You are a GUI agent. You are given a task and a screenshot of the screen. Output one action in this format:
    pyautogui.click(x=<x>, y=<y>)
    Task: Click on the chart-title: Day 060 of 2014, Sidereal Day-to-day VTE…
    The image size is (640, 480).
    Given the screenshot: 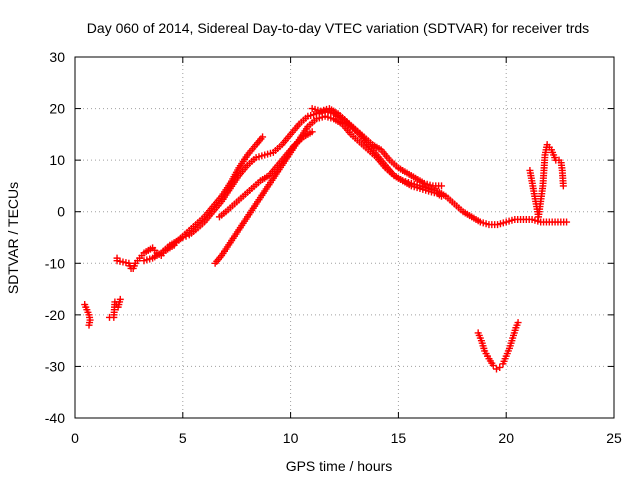 What is the action you would take?
    pyautogui.click(x=338, y=28)
    